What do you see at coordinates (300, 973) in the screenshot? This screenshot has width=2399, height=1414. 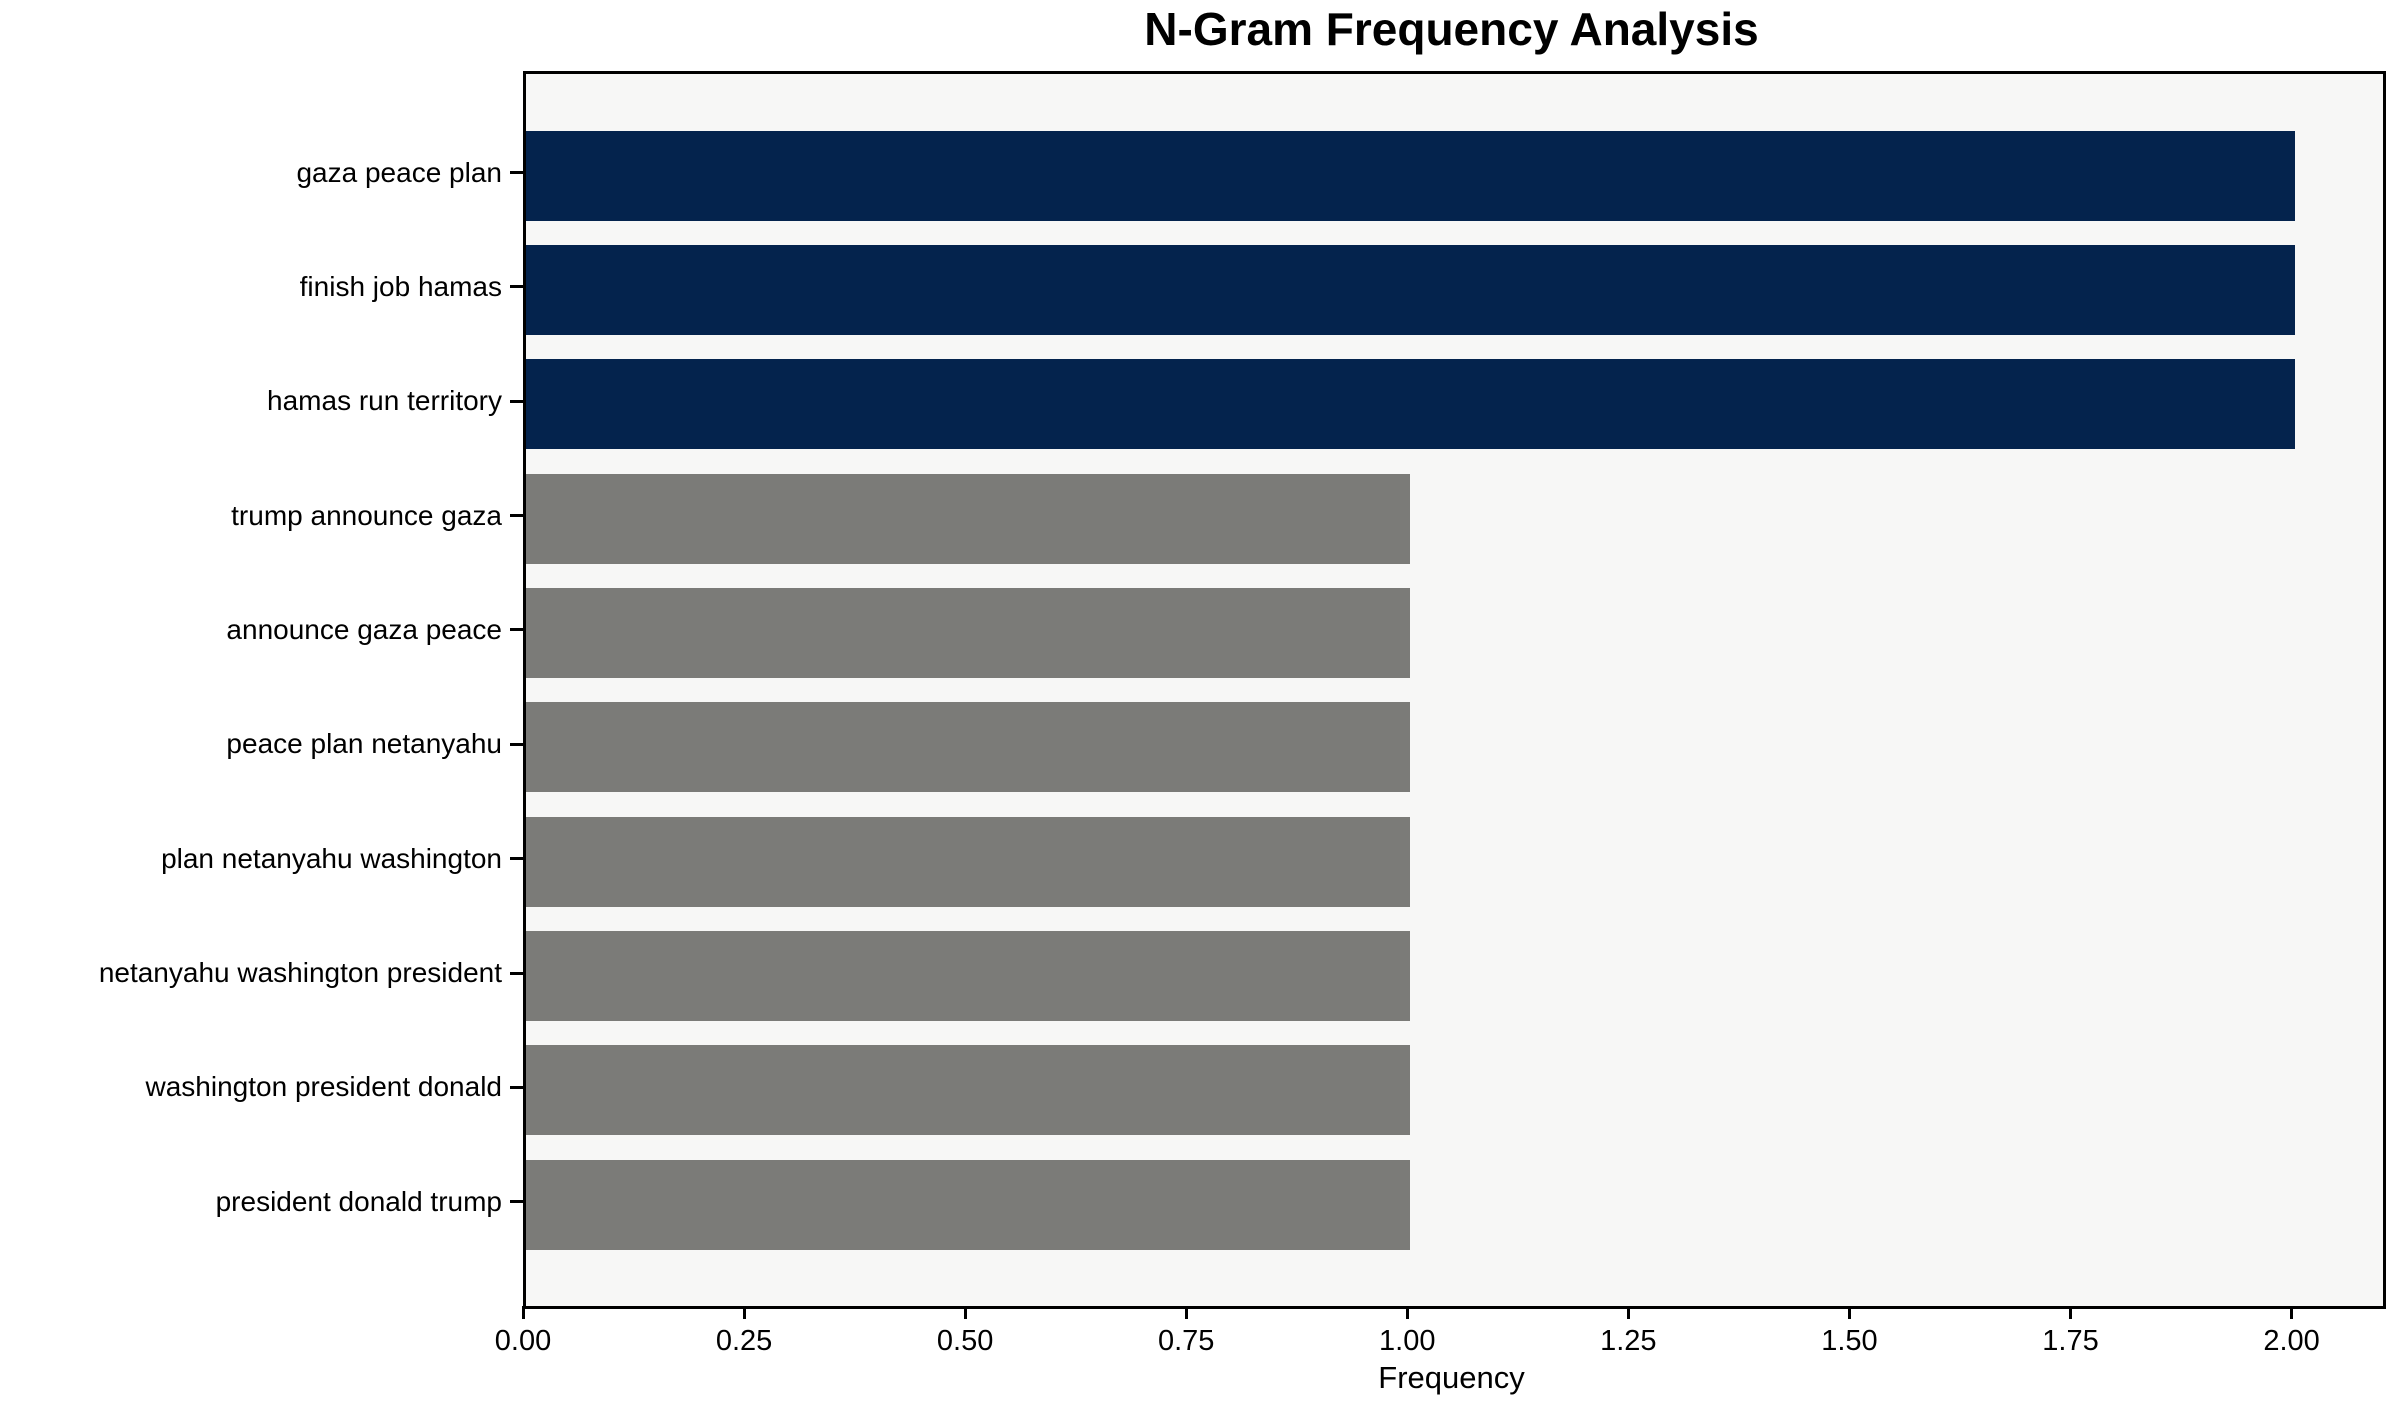 I see `y-tick-label: netanyahu washington president` at bounding box center [300, 973].